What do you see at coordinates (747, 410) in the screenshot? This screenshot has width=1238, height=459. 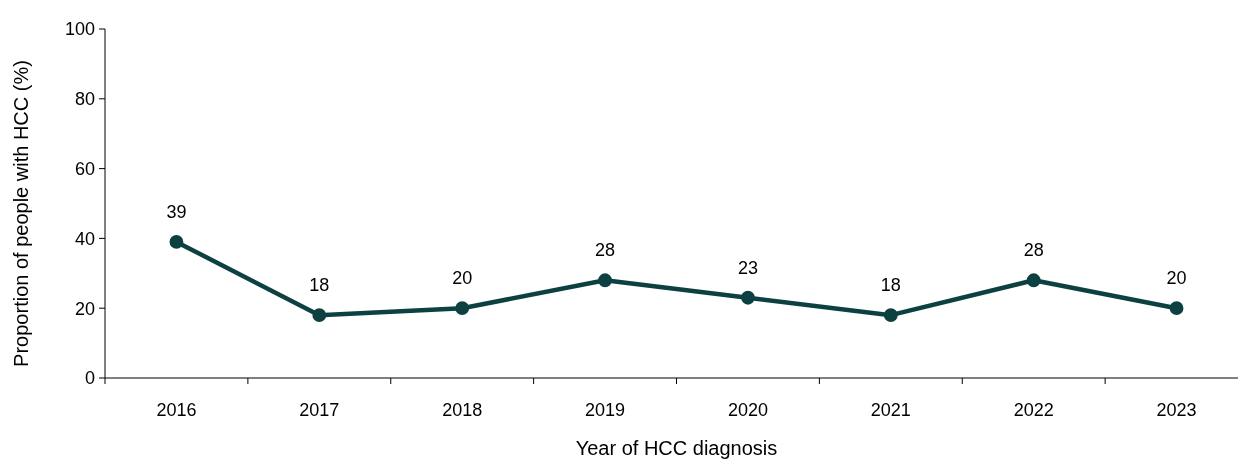 I see `x-tick-label: 2020` at bounding box center [747, 410].